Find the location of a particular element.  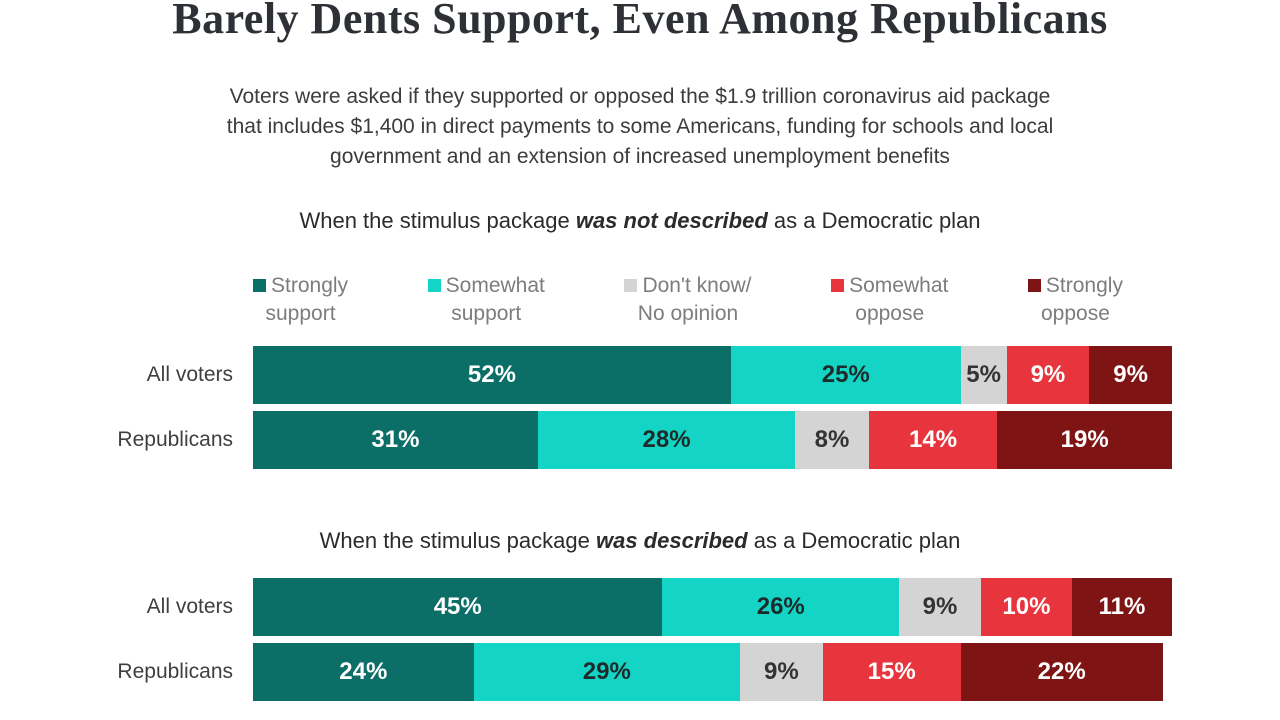

bar-segment: 25% is located at coordinates (845, 375).